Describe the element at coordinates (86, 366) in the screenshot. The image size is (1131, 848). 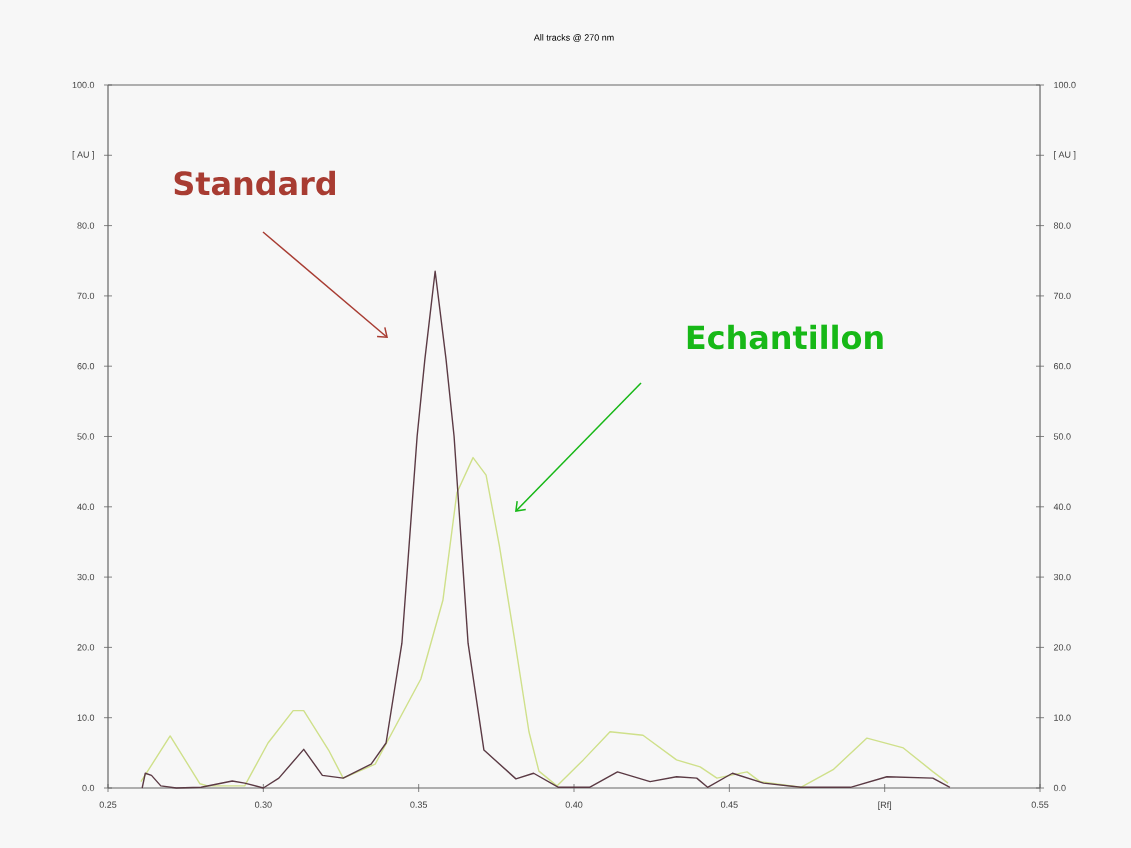
I see `y-tick-label: 60.0` at that location.